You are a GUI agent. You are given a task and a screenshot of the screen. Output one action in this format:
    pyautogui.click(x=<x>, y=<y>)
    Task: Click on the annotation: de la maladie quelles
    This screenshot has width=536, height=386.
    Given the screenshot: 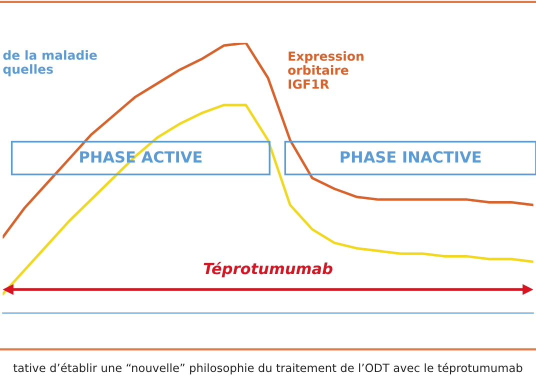 What is the action you would take?
    pyautogui.click(x=50, y=63)
    